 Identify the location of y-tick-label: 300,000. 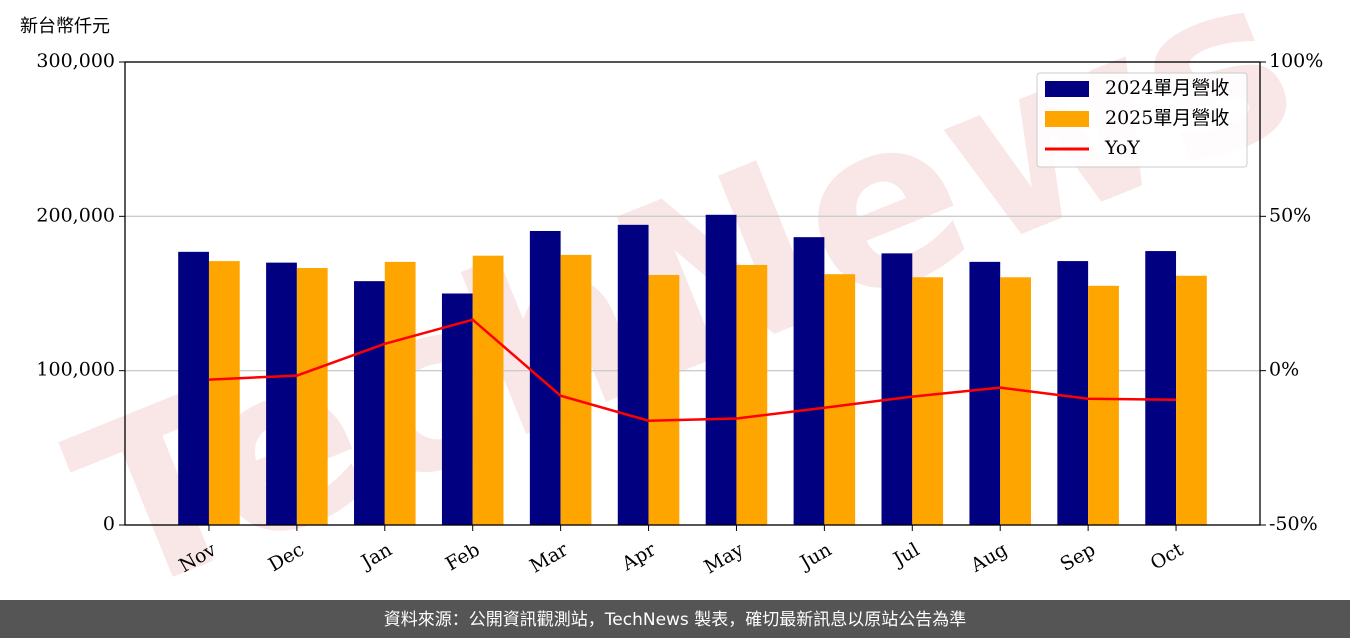
(75, 61).